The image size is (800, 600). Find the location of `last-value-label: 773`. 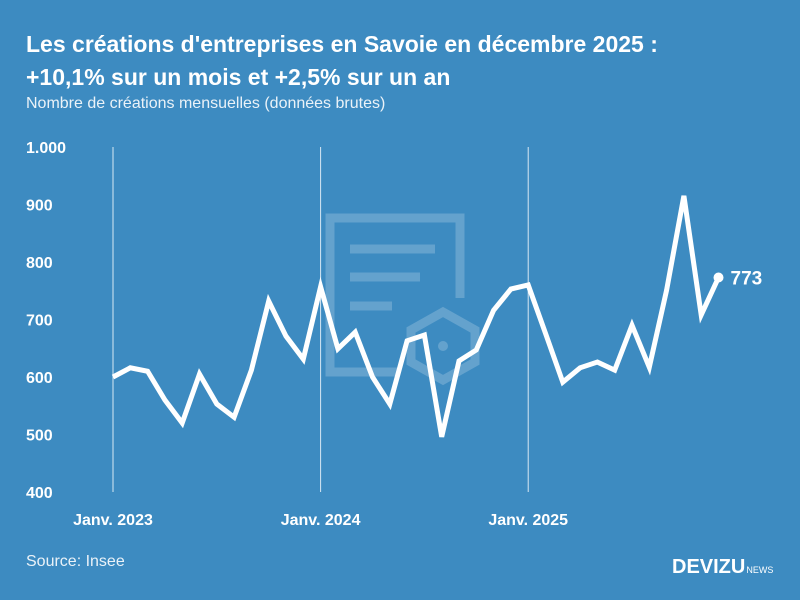

last-value-label: 773 is located at coordinates (747, 279).